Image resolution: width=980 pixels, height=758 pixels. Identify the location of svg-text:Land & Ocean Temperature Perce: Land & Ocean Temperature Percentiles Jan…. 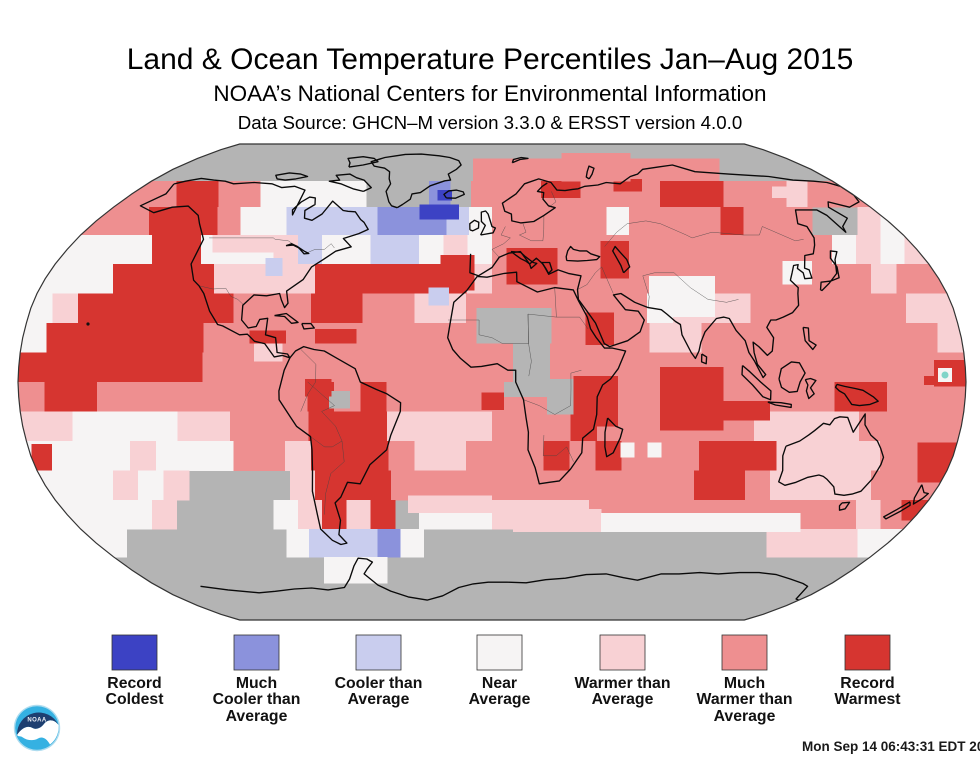
(490, 59).